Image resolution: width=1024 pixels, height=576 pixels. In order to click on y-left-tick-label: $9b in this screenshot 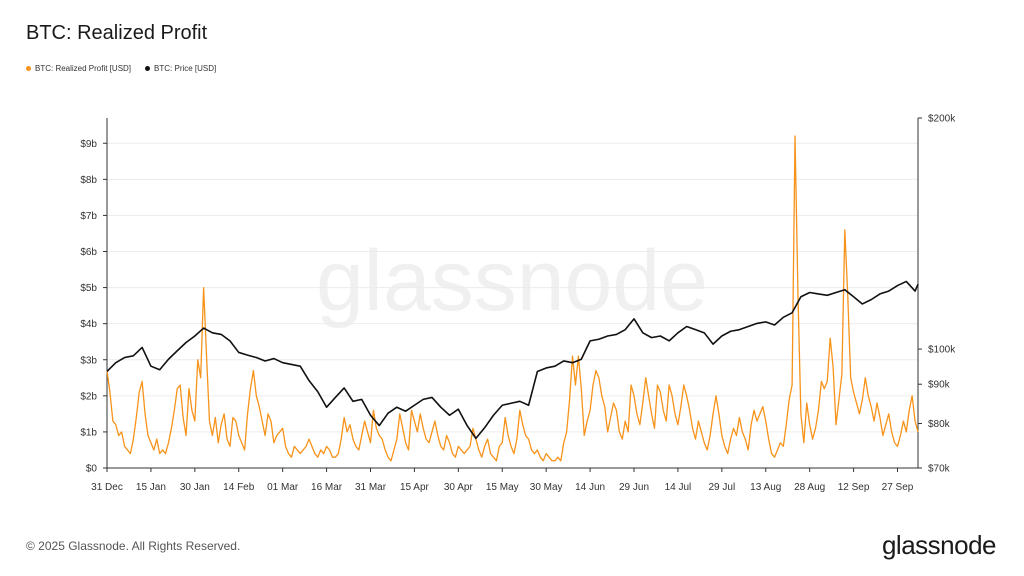, I will do `click(88, 144)`.